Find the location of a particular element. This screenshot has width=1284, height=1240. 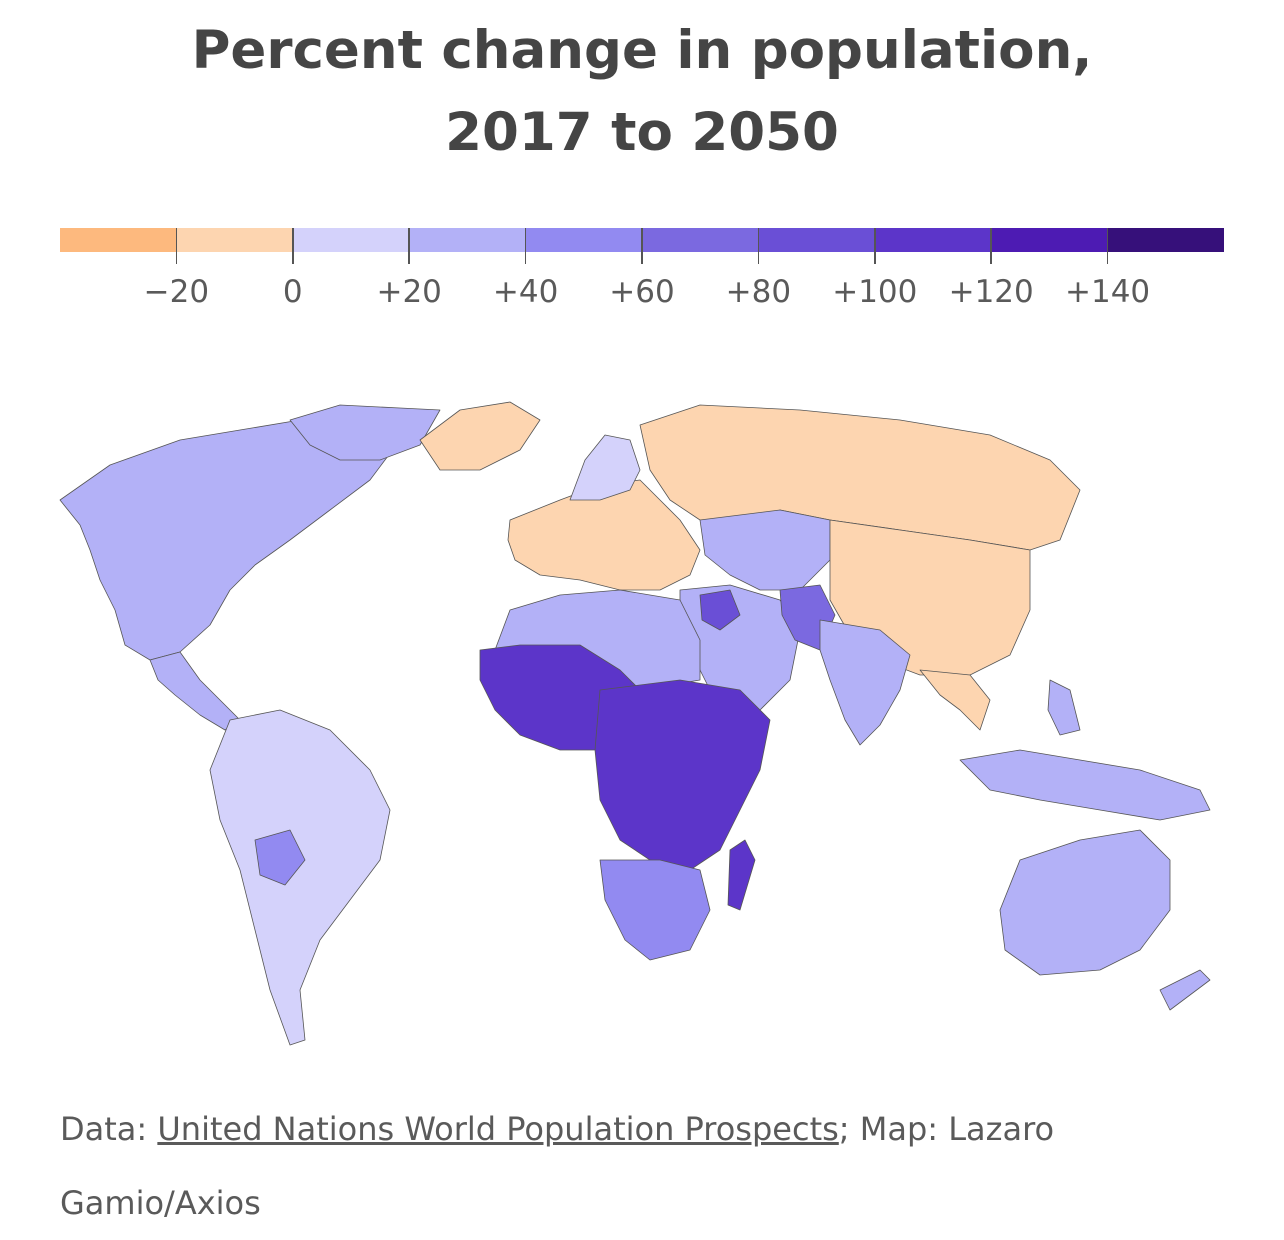

region-philippines is located at coordinates (1064, 707).